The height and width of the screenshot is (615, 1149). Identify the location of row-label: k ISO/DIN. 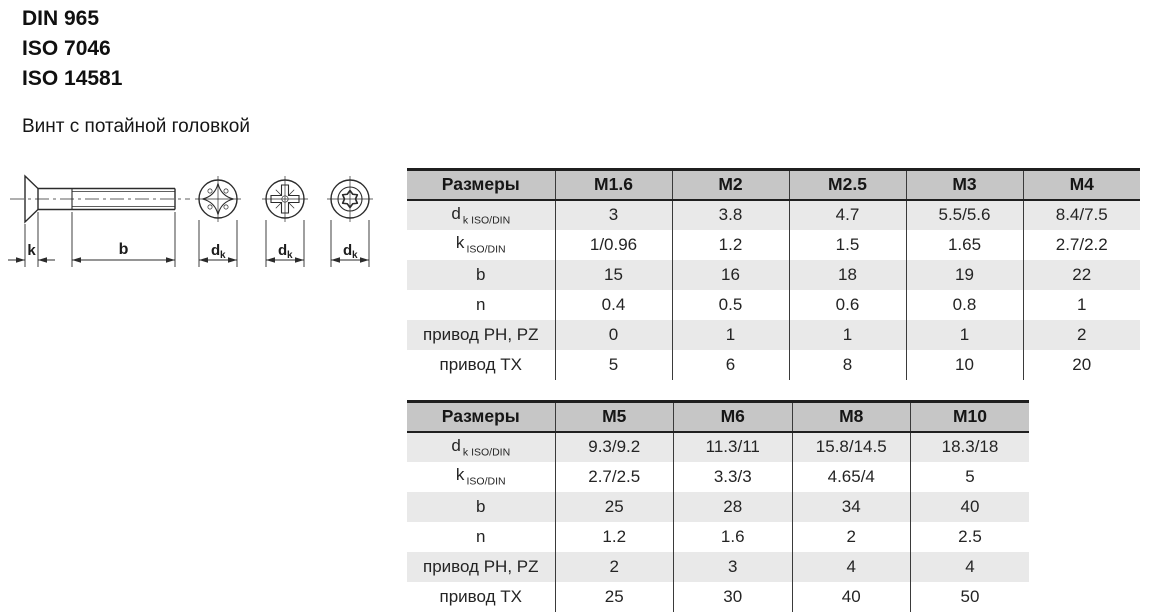
(480, 244).